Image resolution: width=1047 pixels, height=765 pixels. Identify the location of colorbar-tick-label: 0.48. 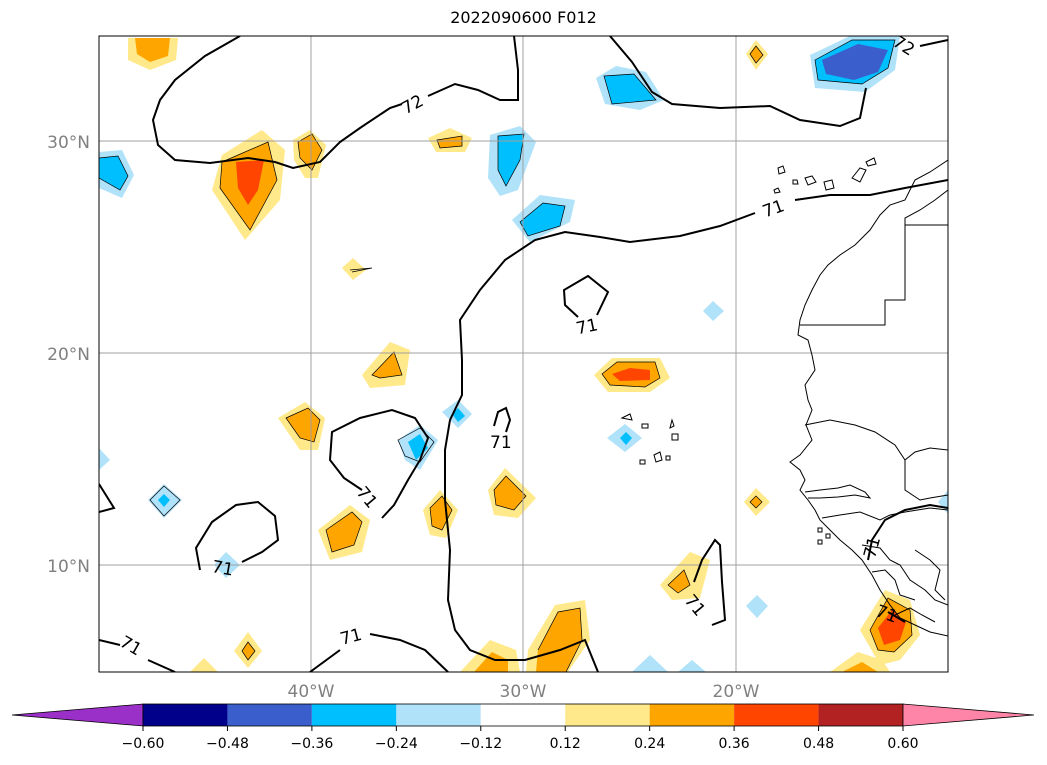
(818, 744).